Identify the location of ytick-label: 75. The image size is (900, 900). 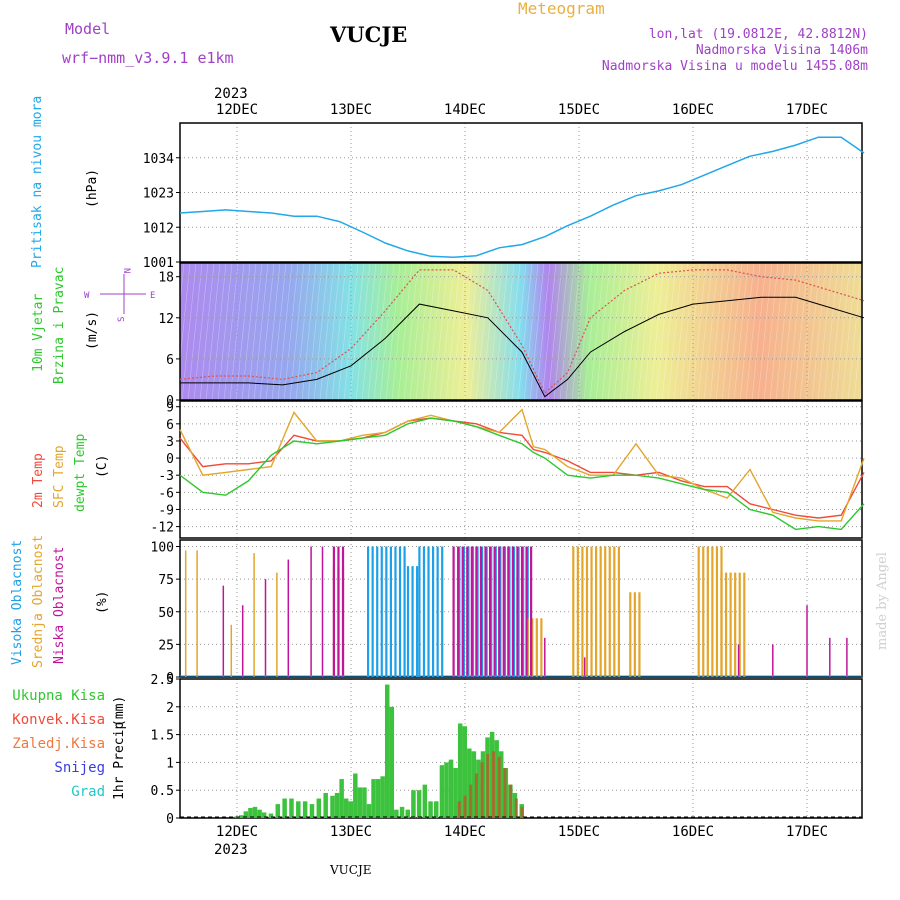
(166, 580).